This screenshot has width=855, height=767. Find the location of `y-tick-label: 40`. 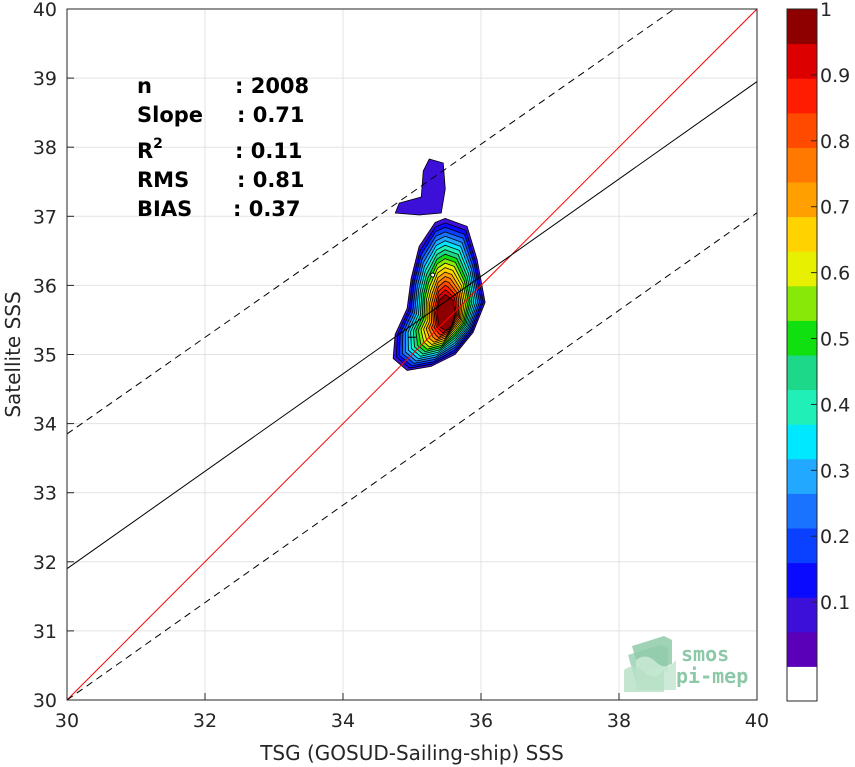

y-tick-label: 40 is located at coordinates (45, 10).